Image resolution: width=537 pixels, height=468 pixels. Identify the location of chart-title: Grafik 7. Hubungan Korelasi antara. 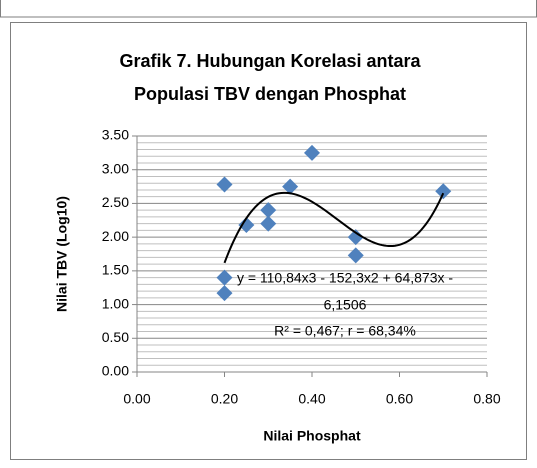
(270, 61).